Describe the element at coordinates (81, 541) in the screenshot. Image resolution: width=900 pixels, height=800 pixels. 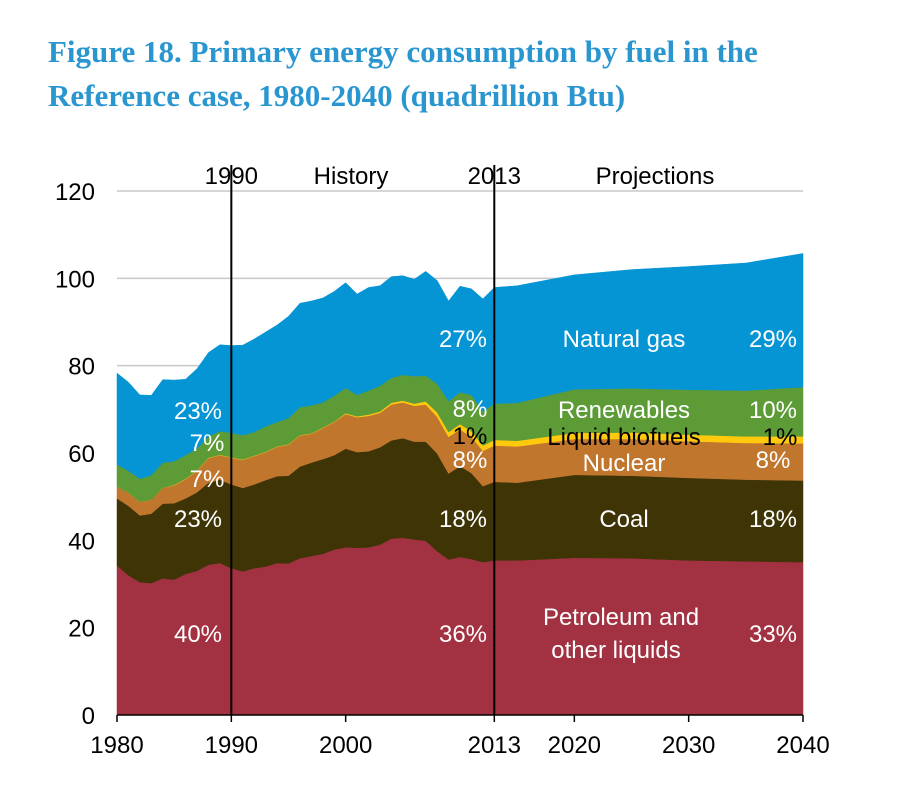
I see `y-tick-label-40: 40` at that location.